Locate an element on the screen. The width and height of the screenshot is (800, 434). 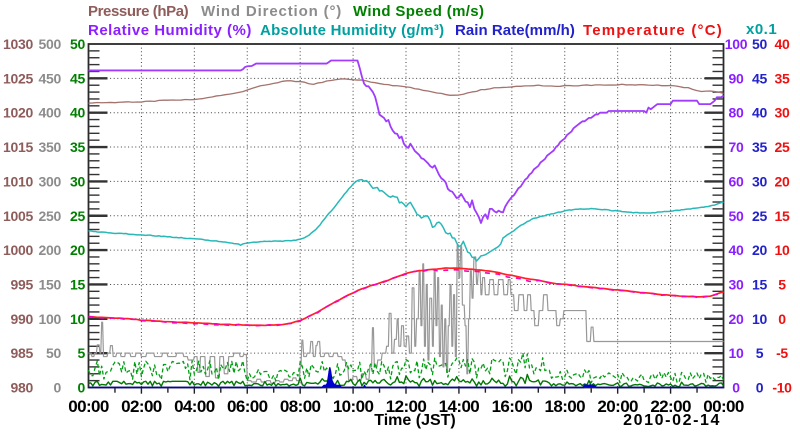
y-tick-label-wind_direction: 150 is located at coordinates (50, 284).